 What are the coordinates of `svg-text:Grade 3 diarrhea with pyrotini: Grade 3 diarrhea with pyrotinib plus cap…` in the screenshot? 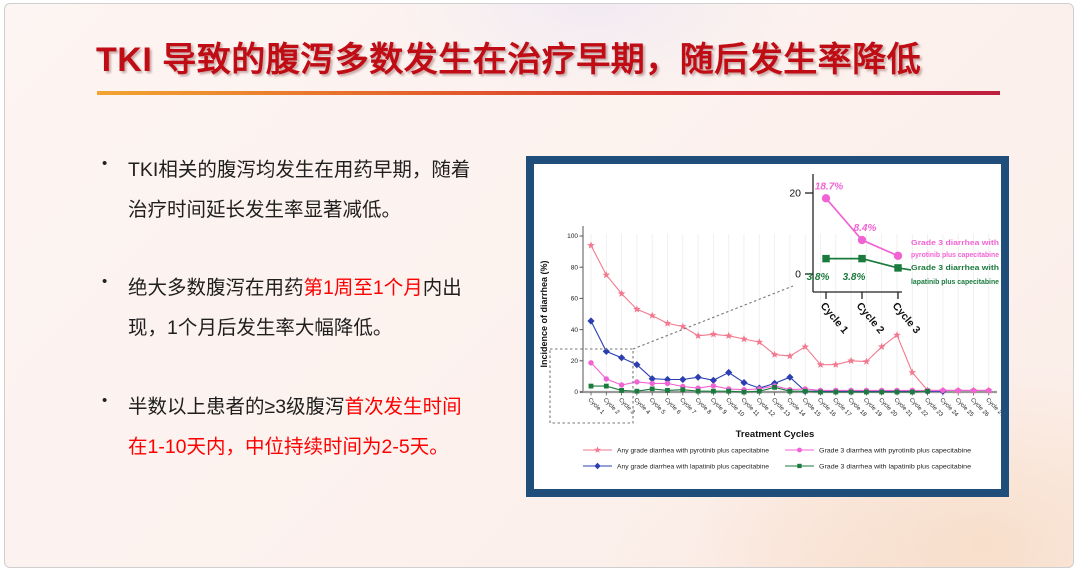 It's located at (895, 450).